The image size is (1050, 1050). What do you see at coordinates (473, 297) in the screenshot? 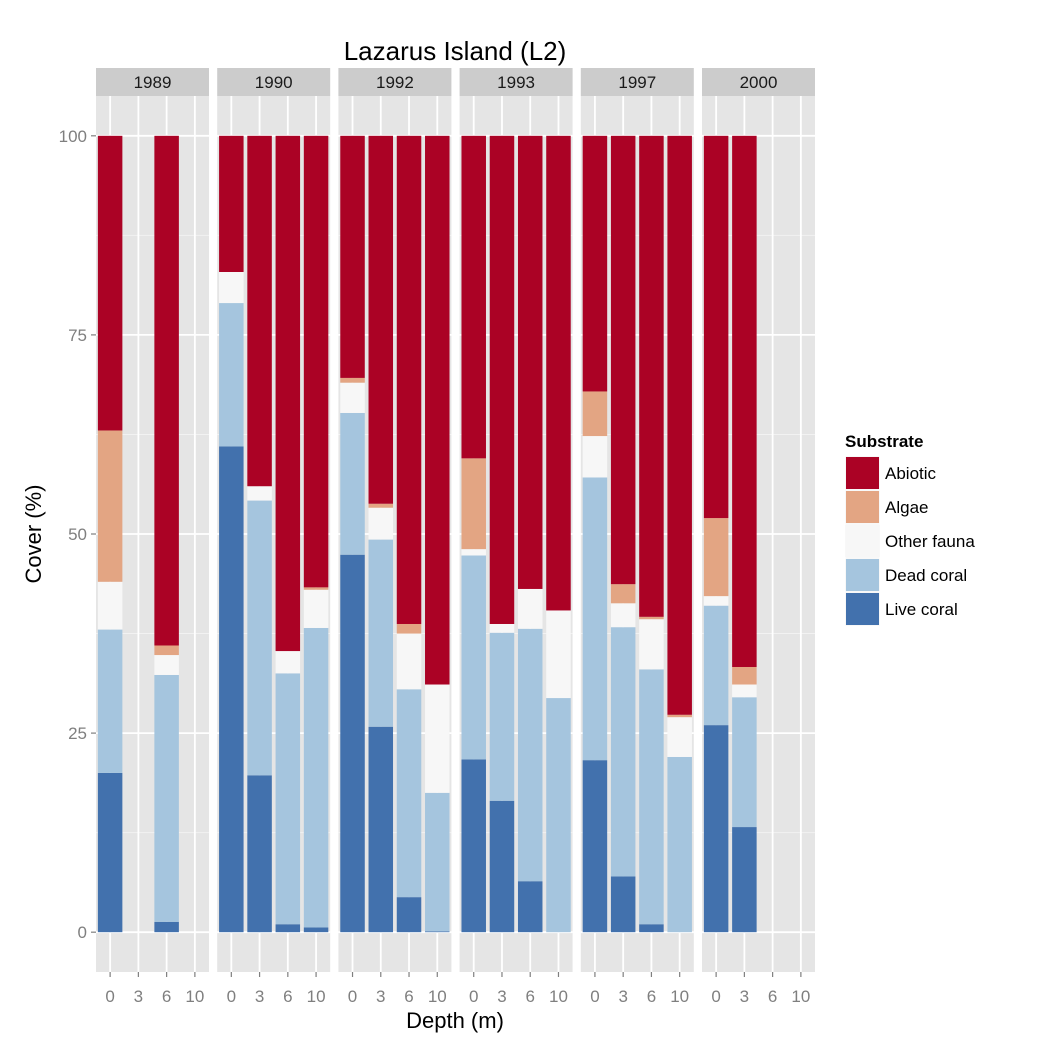
I see `bar-segment-abiotic-1993-0m` at bounding box center [473, 297].